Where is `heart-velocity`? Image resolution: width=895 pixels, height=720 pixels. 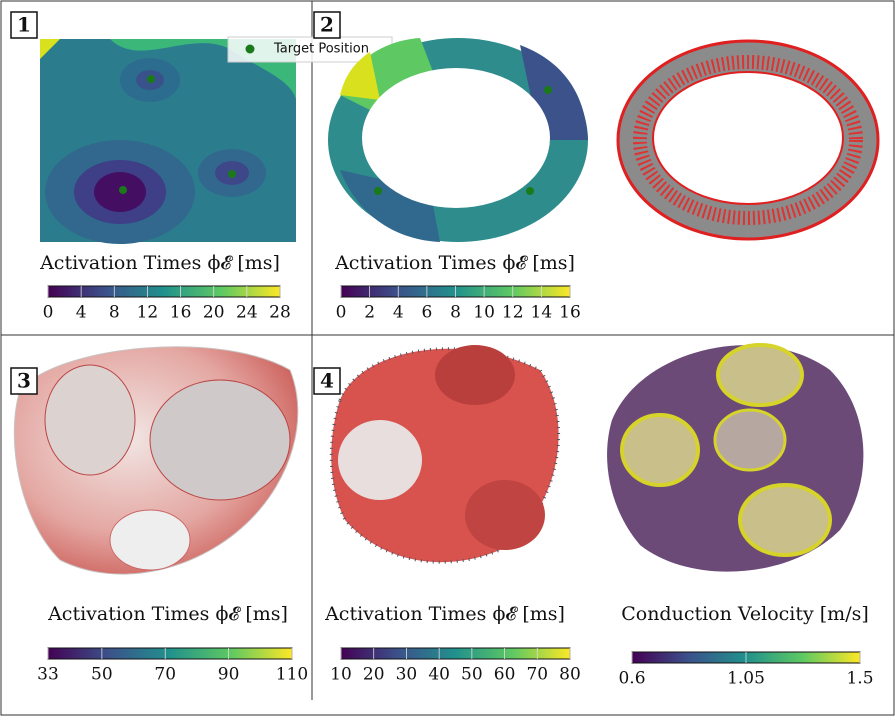 heart-velocity is located at coordinates (735, 457).